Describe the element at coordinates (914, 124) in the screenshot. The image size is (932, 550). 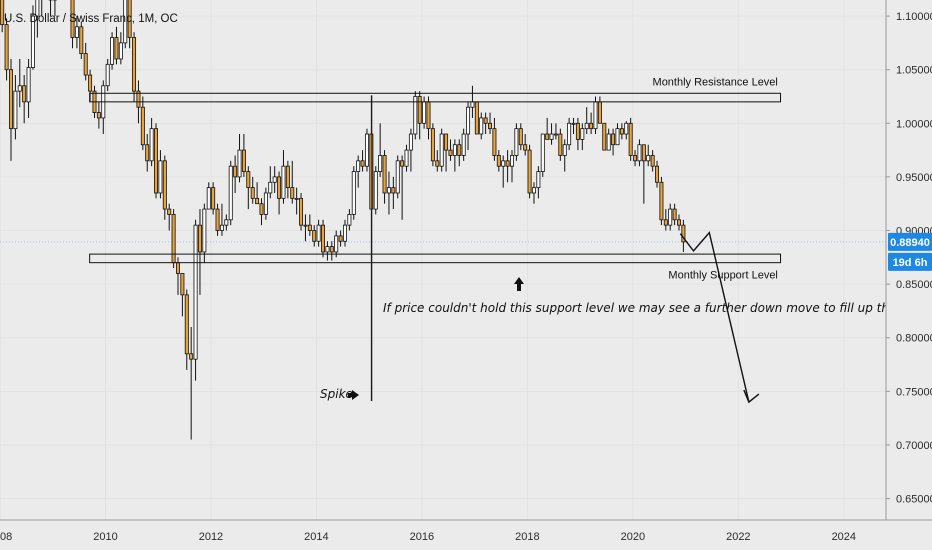
I see `y-tick-label: 1.00000` at that location.